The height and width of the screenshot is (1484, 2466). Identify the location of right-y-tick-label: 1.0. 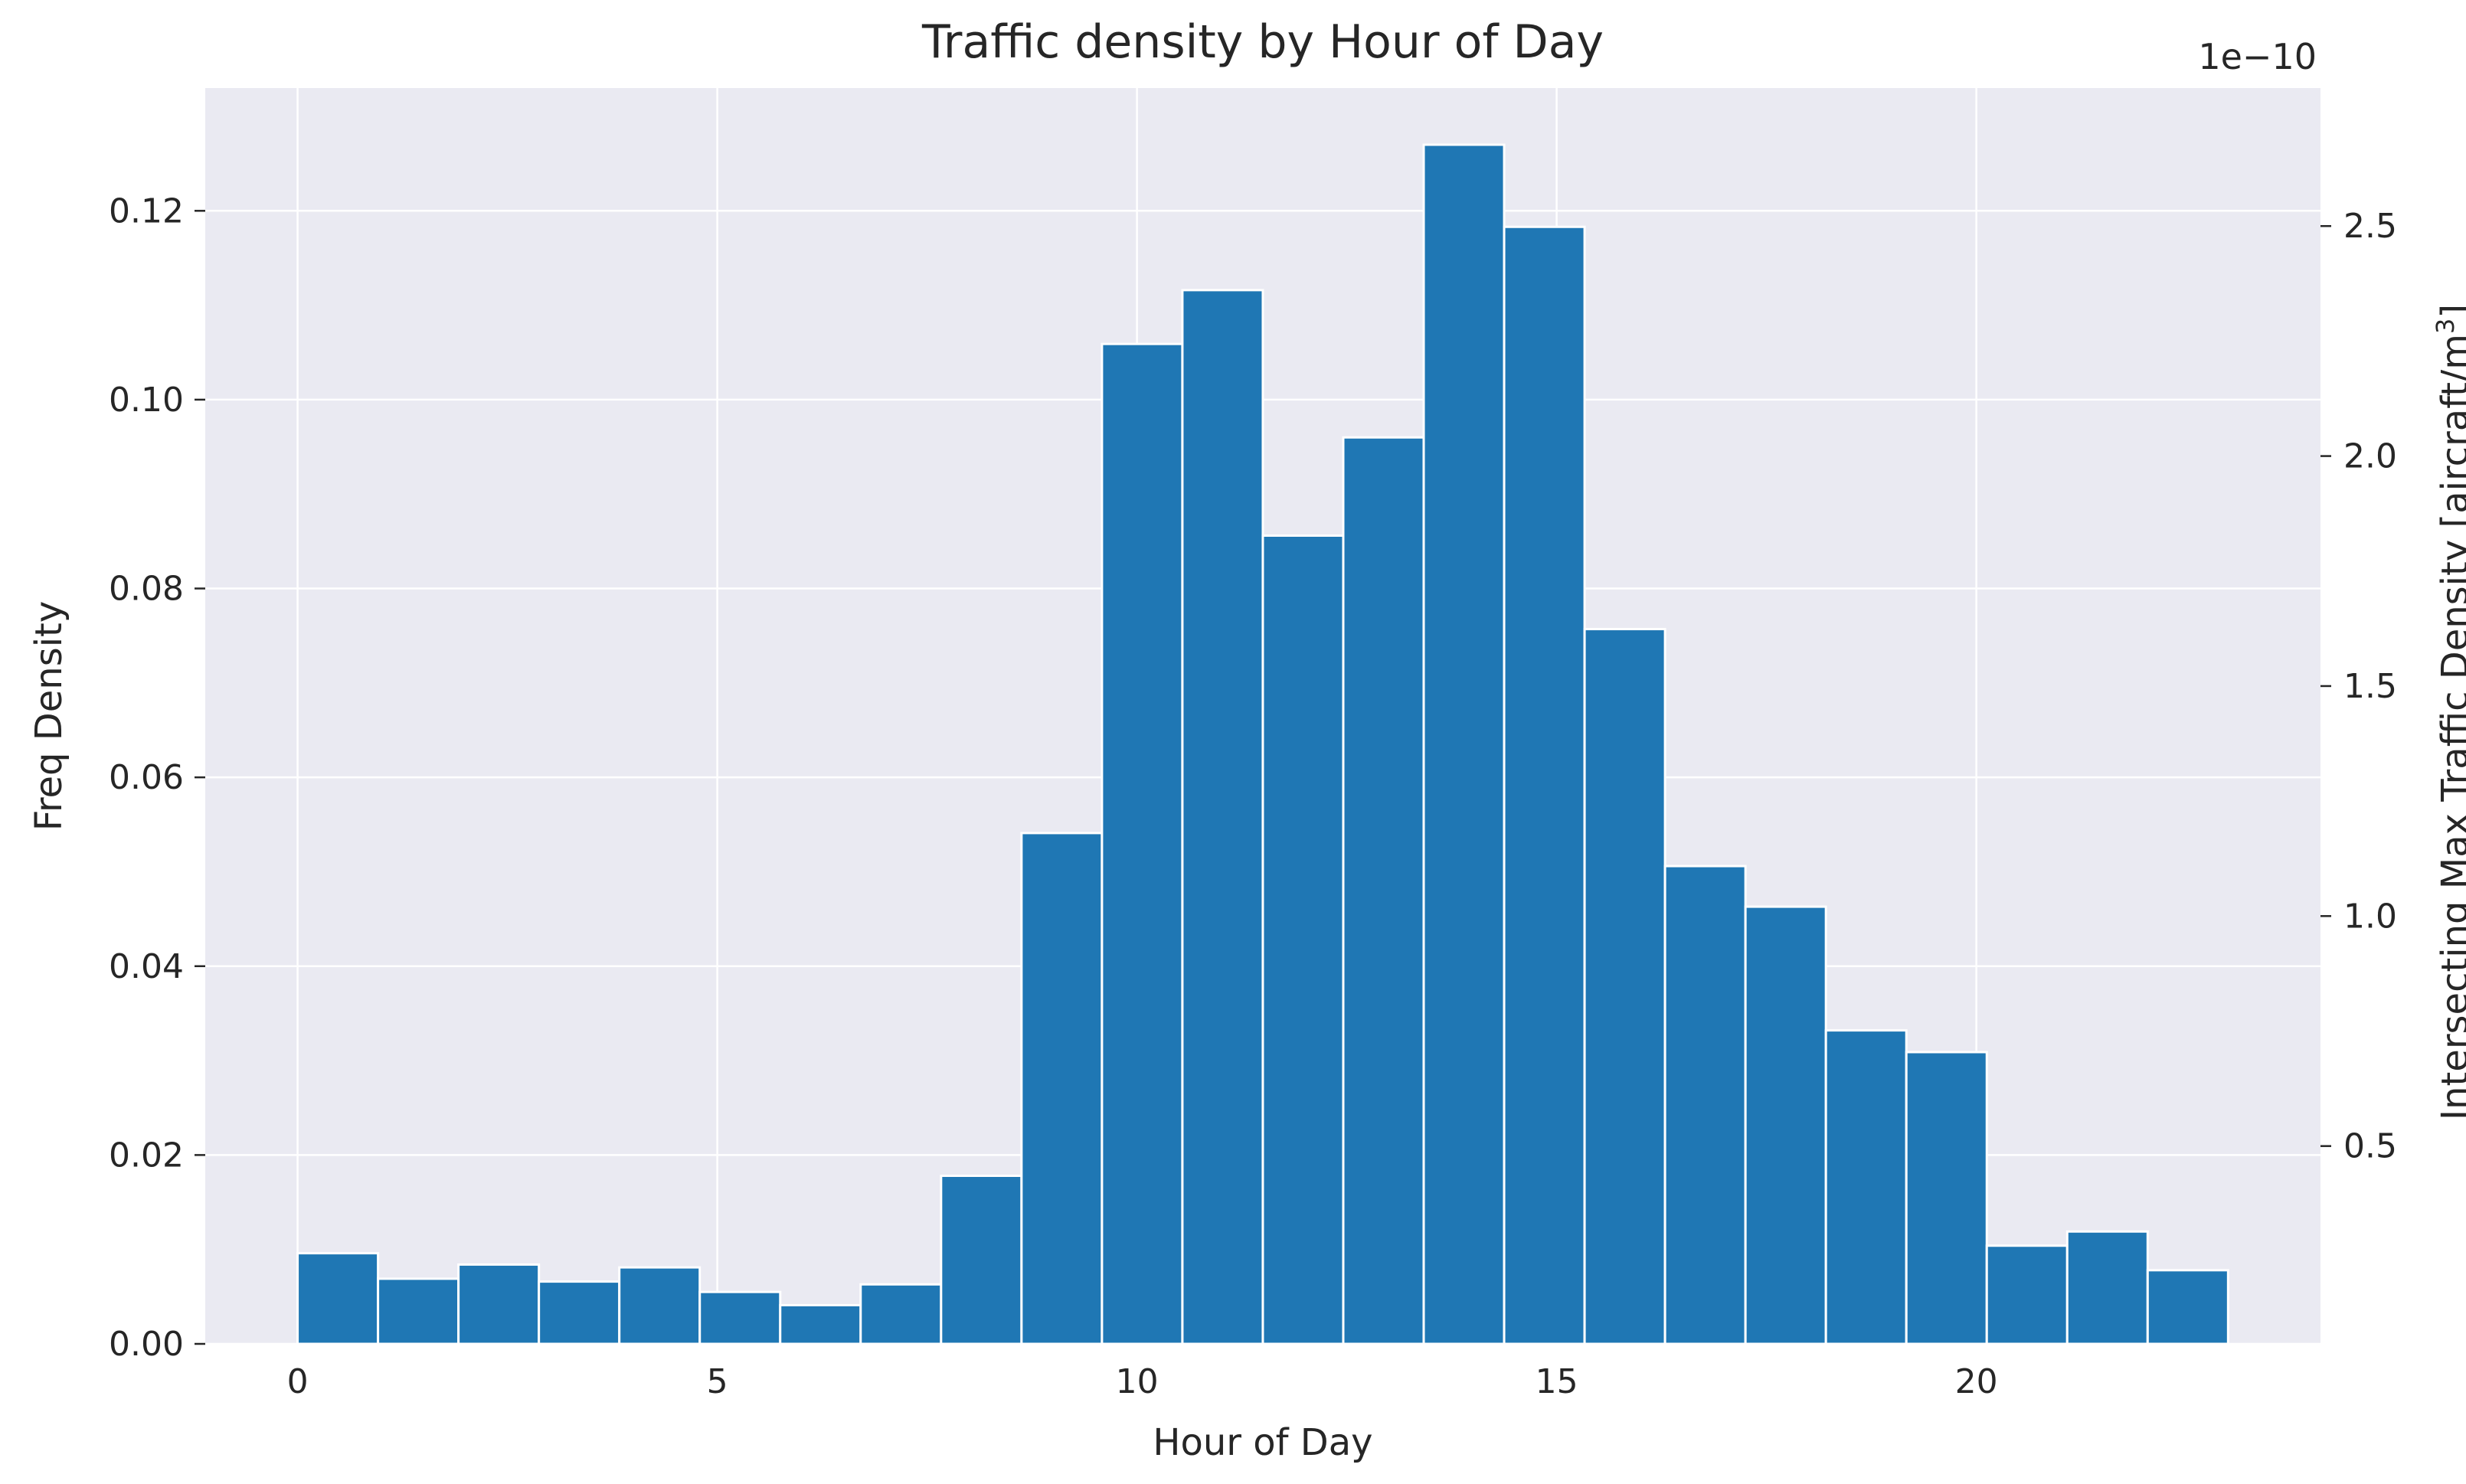
(2370, 916).